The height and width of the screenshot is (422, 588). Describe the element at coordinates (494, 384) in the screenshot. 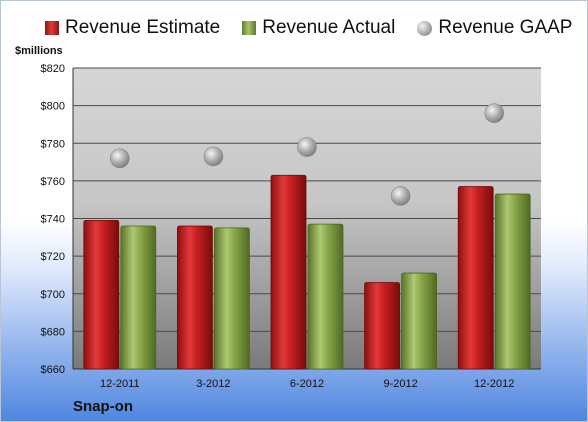

I see `x-tick-label: 12-2012` at that location.